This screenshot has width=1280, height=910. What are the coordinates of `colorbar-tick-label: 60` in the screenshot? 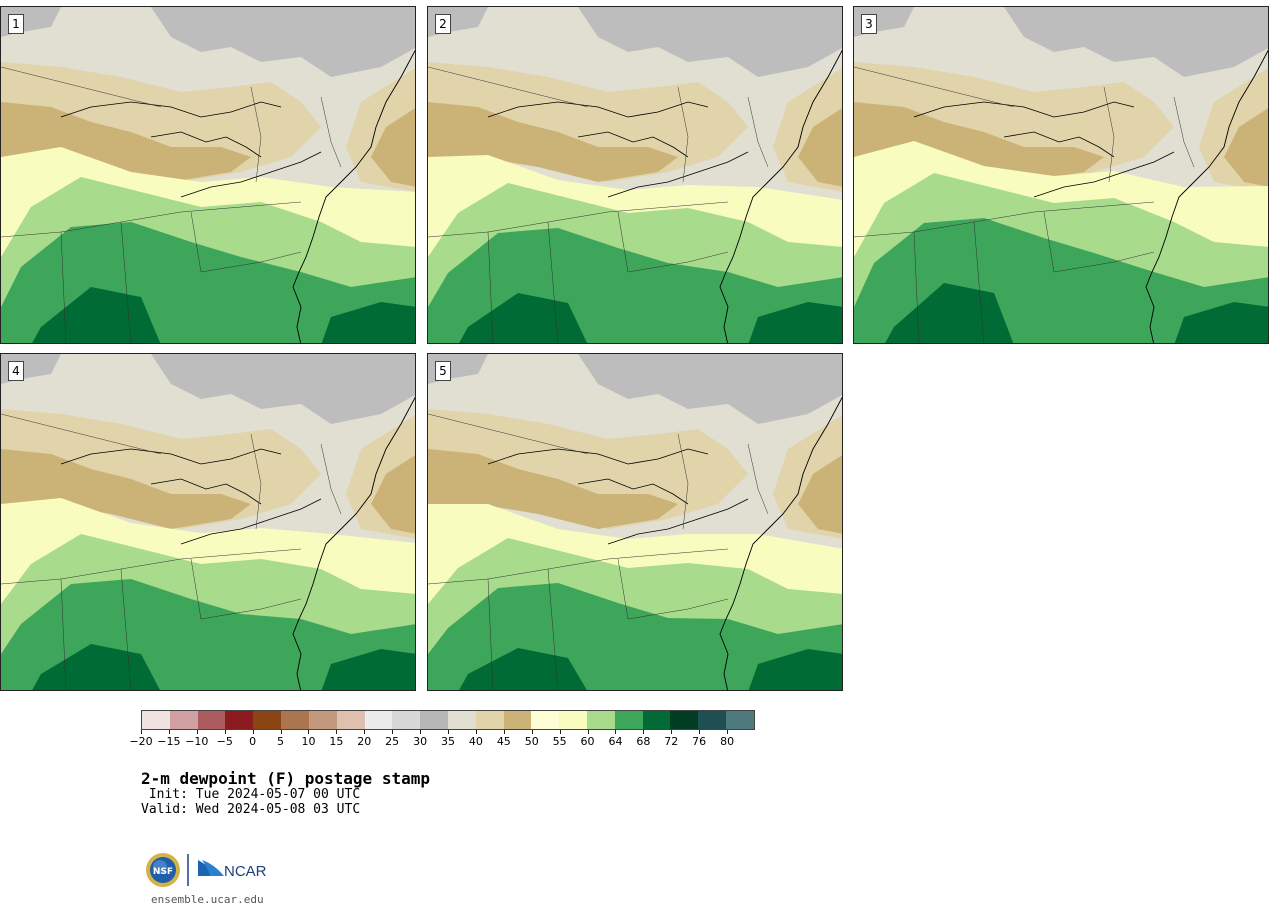 It's located at (587, 741).